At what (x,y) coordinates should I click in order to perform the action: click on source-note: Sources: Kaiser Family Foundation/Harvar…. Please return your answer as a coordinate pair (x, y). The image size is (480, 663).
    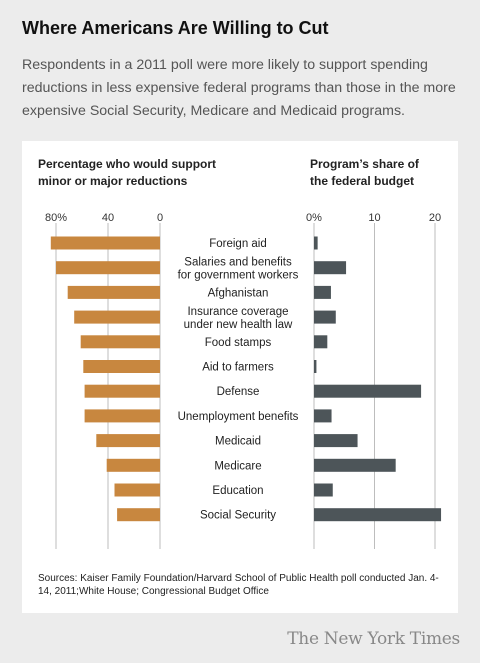
    Looking at the image, I should click on (238, 585).